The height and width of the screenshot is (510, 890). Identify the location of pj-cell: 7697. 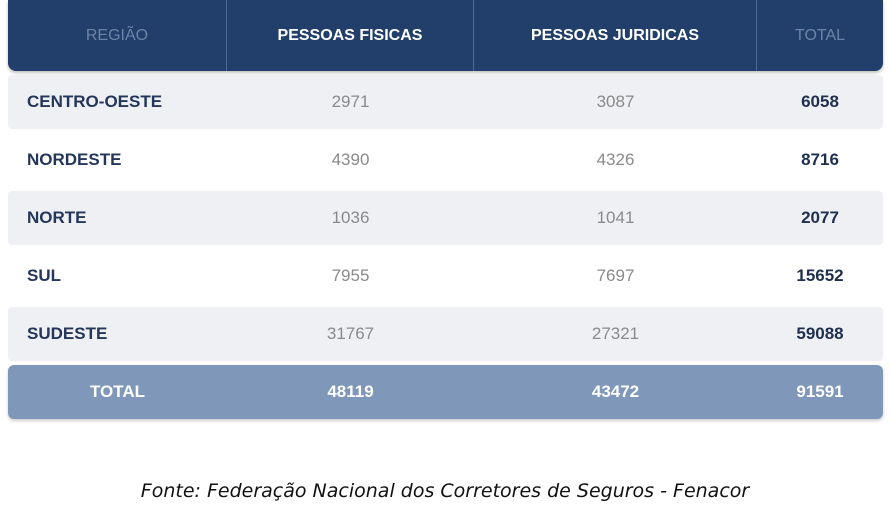
(615, 275).